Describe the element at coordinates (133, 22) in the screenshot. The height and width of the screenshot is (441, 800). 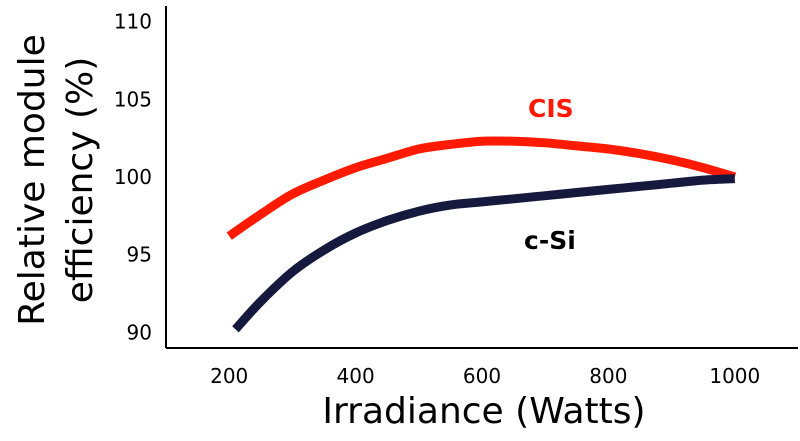
I see `y-tick-label: 110` at that location.